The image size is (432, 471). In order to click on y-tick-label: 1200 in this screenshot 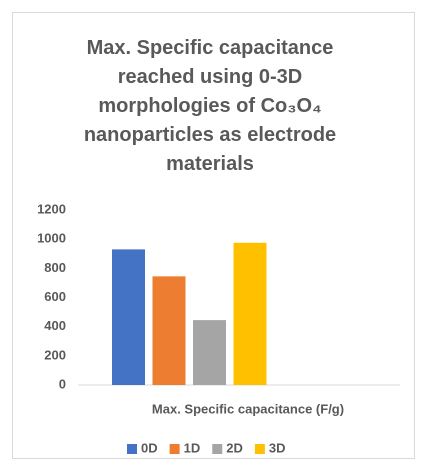, I will do `click(51, 208)`.